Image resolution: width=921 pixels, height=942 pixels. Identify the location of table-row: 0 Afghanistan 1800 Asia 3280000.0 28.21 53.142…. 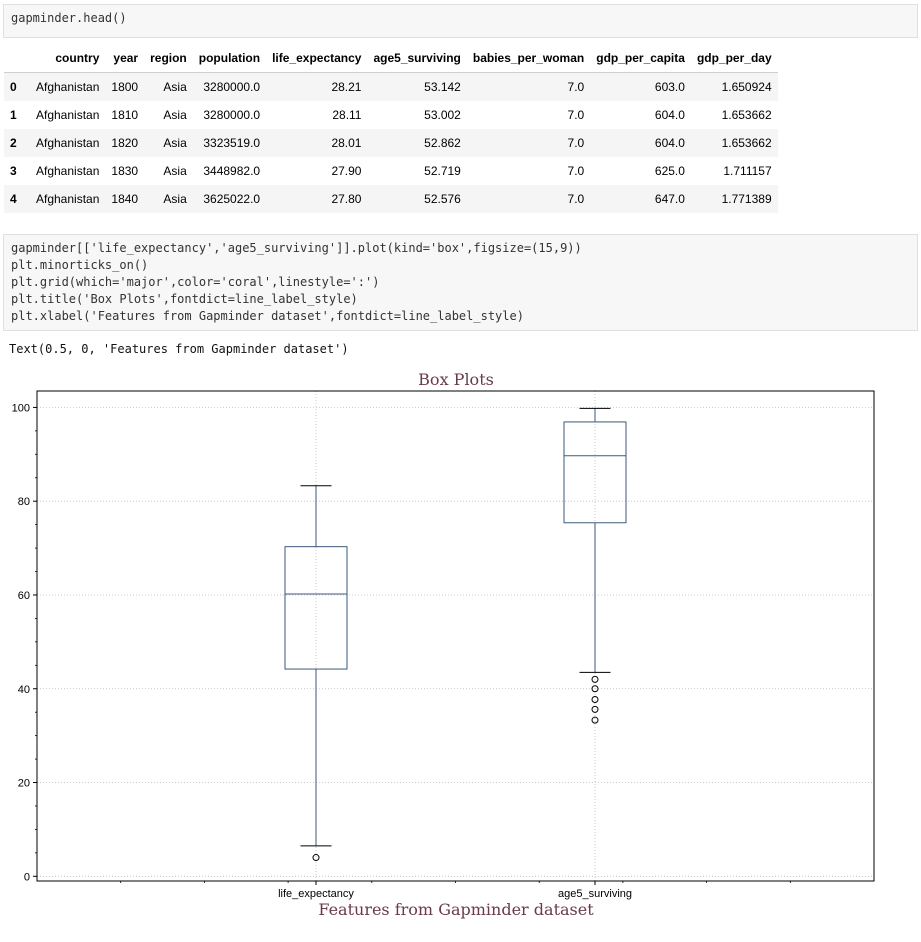
(391, 86).